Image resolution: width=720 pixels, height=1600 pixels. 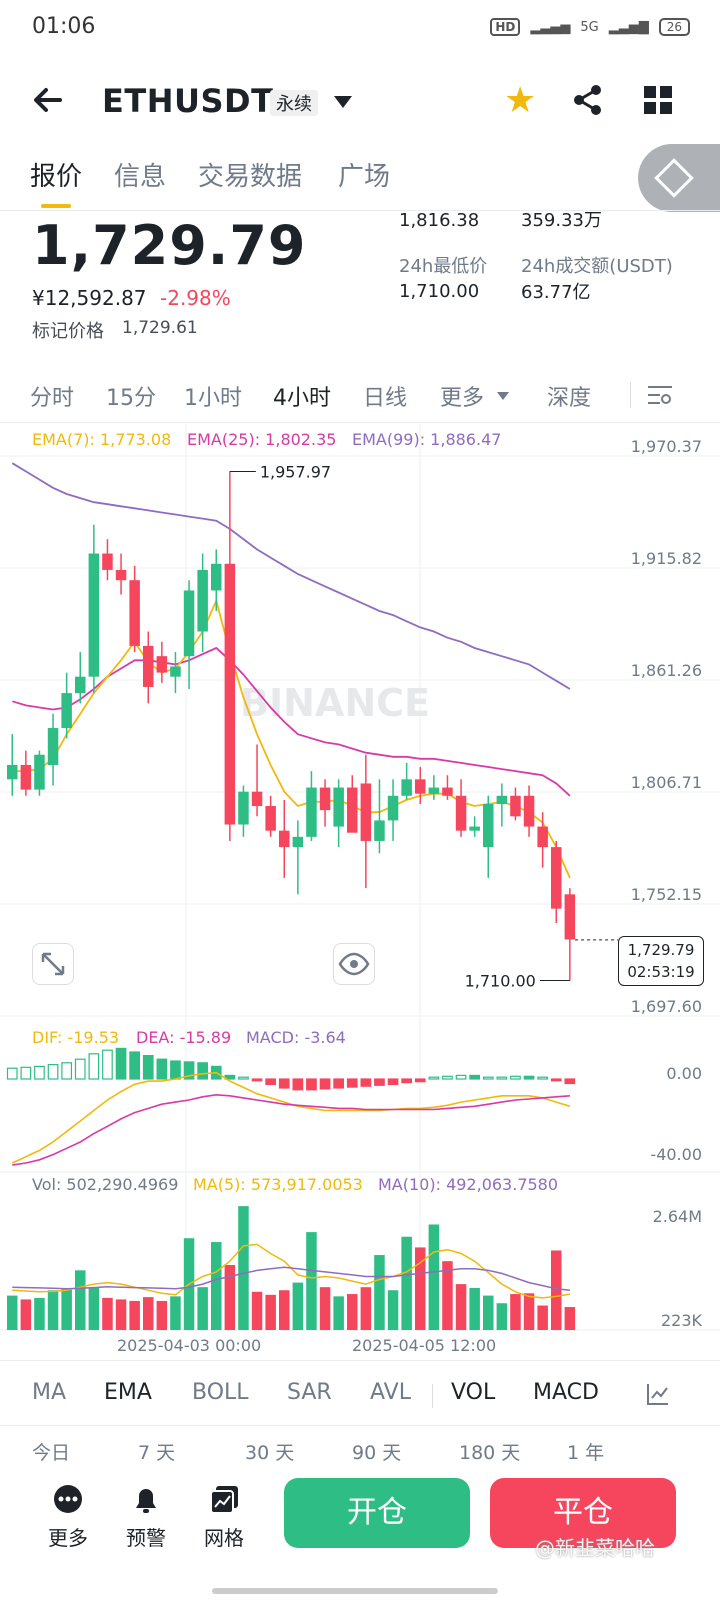 I want to click on tab-trading-data: 交易数据, so click(x=250, y=177).